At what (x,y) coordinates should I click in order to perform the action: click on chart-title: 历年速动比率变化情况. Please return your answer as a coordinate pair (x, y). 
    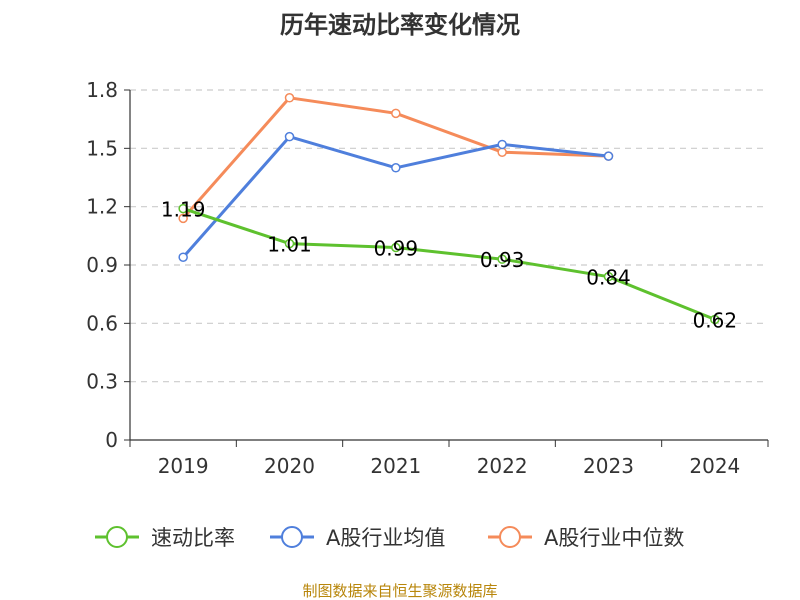
    Looking at the image, I should click on (400, 25).